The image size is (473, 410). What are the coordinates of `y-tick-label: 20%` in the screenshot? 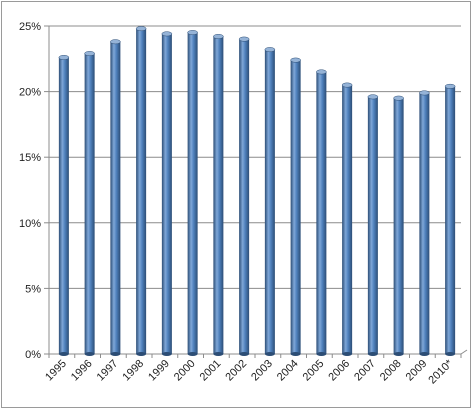 It's located at (30, 93).